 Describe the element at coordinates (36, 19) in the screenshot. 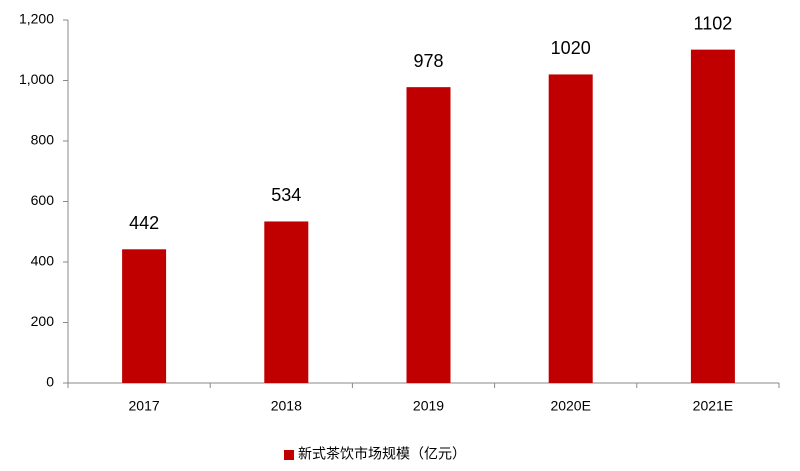

I see `y-tick-label: 1,200` at that location.